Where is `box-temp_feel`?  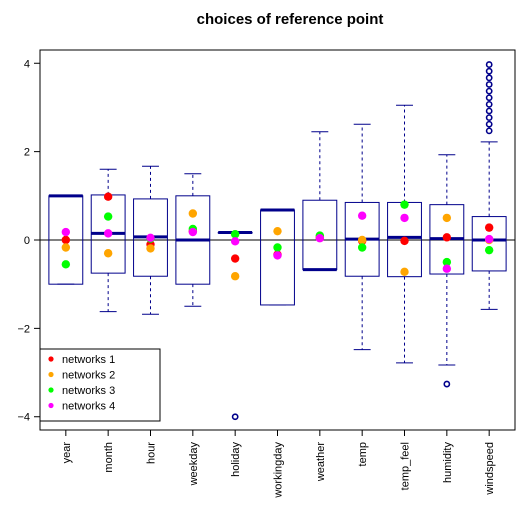
box-temp_feel is located at coordinates (404, 234).